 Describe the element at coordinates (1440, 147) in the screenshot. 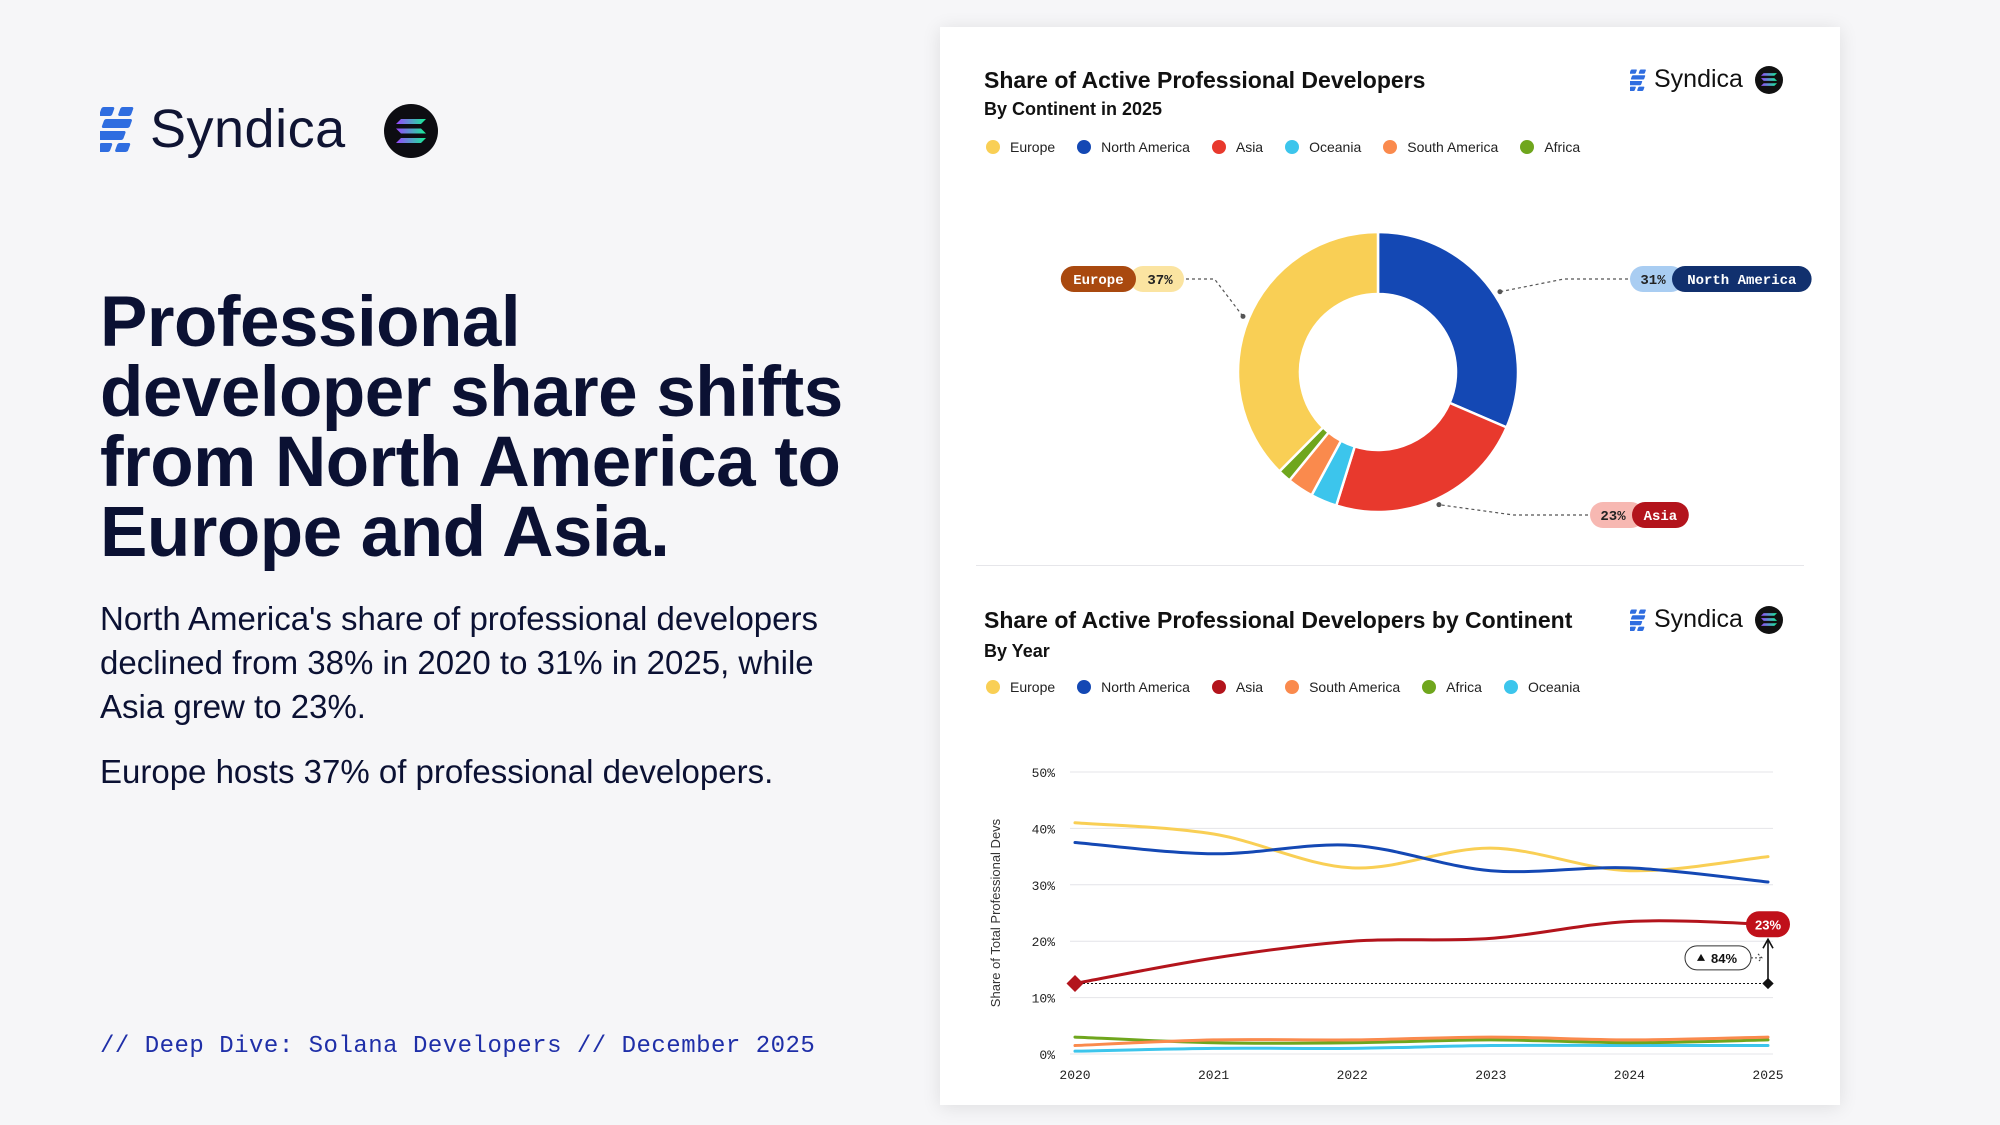

I see `donut-legend-south-america: South America` at that location.